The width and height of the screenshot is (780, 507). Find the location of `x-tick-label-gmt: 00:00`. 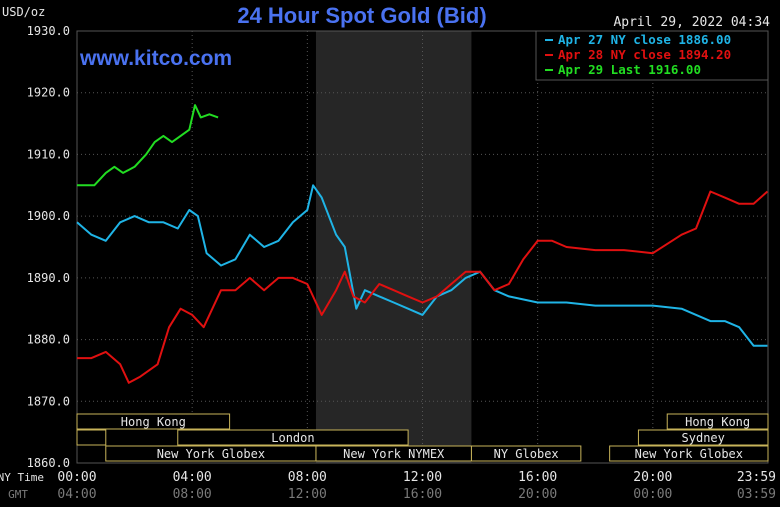

x-tick-label-gmt: 00:00 is located at coordinates (652, 494).